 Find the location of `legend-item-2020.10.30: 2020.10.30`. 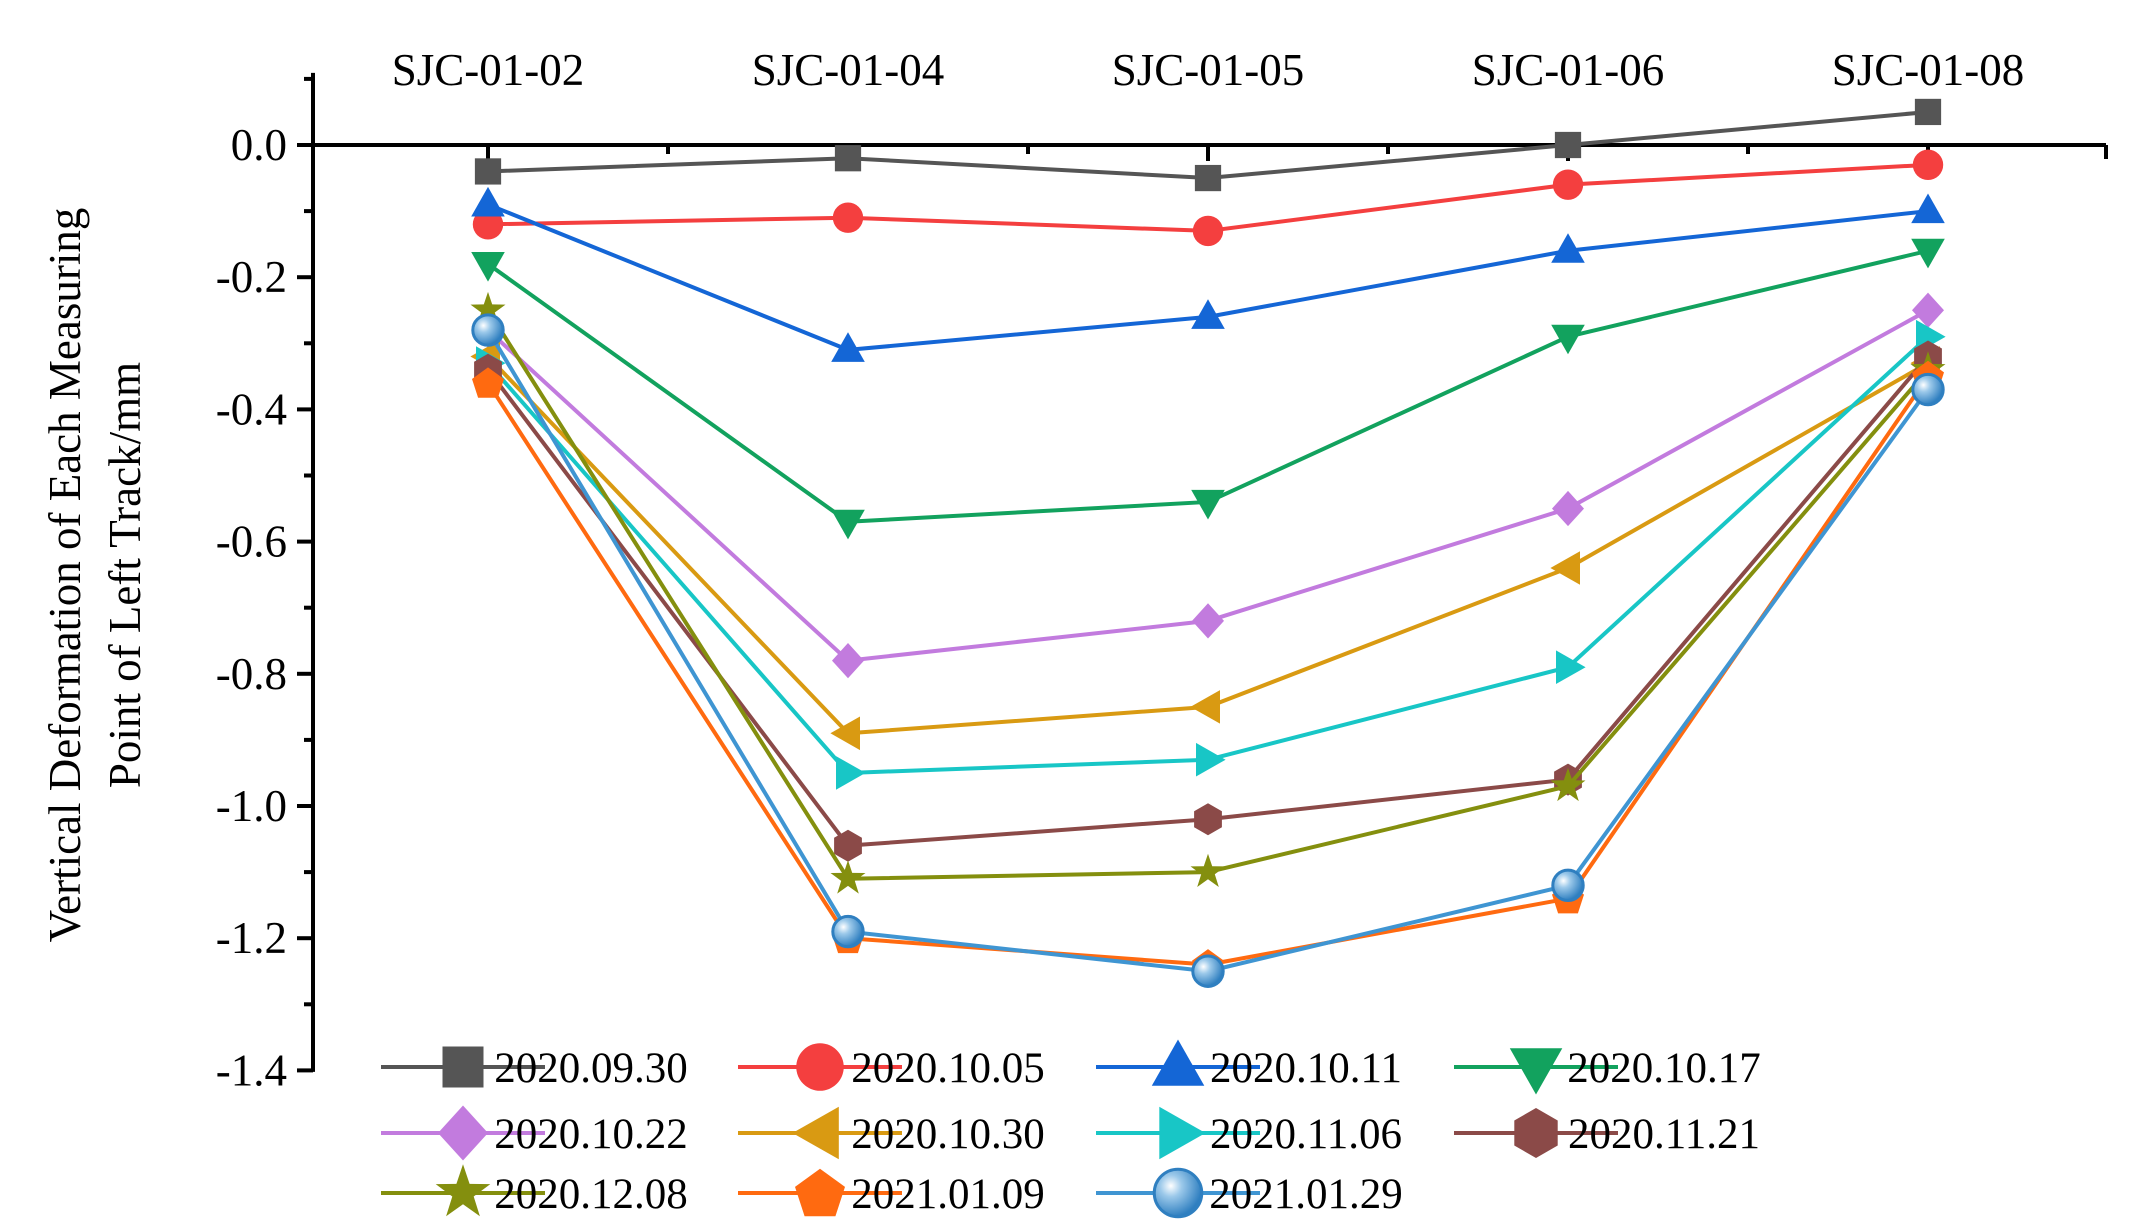

legend-item-2020.10.30: 2020.10.30 is located at coordinates (891, 1133).